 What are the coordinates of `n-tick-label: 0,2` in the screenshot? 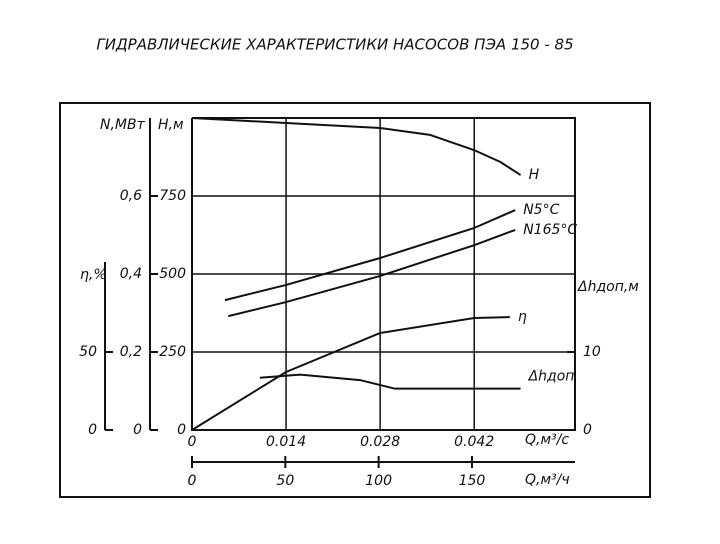 It's located at (131, 352).